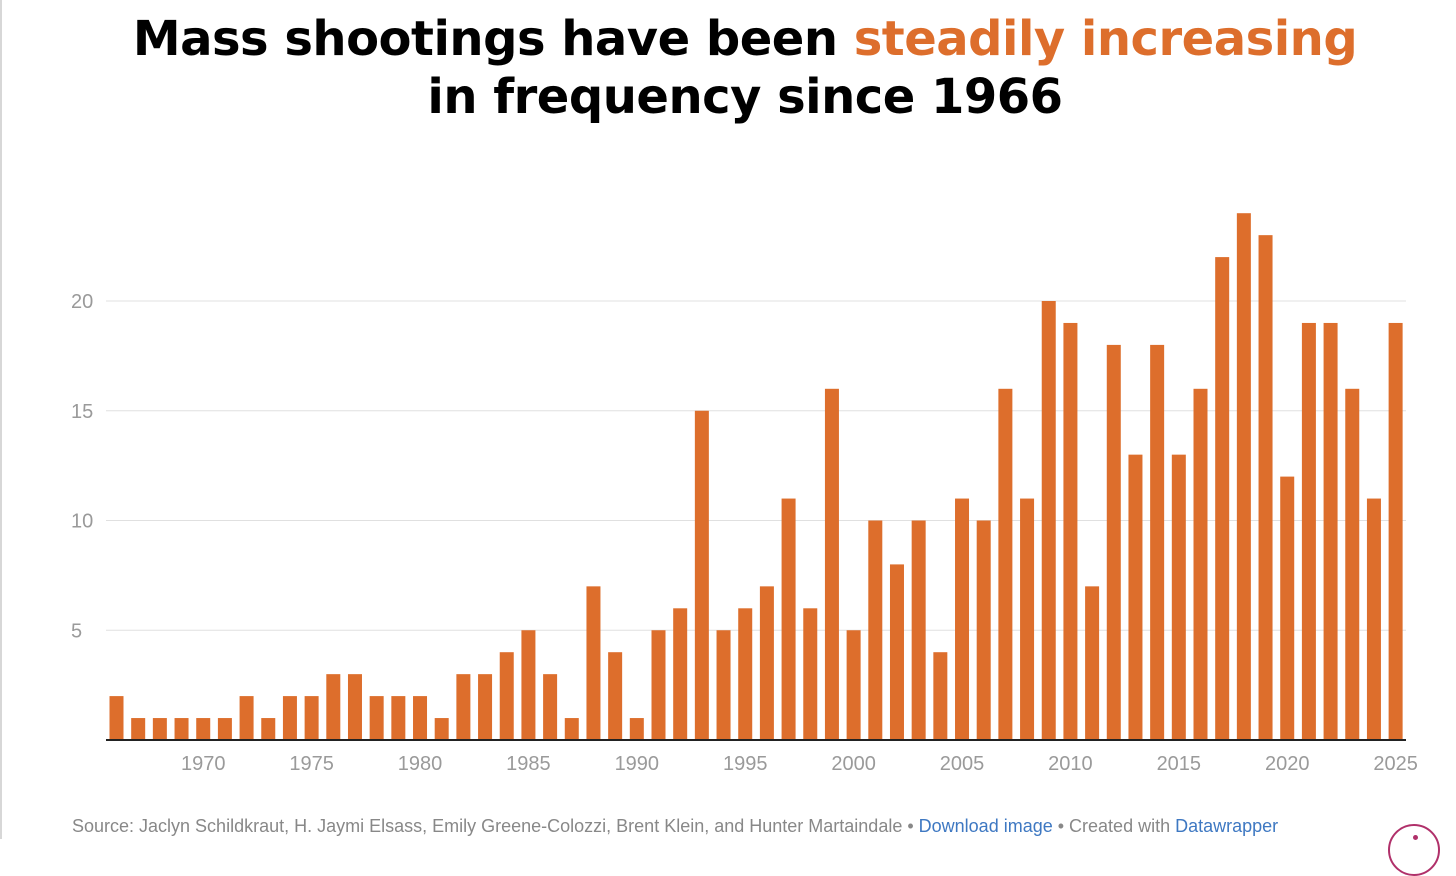 The width and height of the screenshot is (1456, 876). Describe the element at coordinates (289, 718) in the screenshot. I see `bar-1974` at that location.